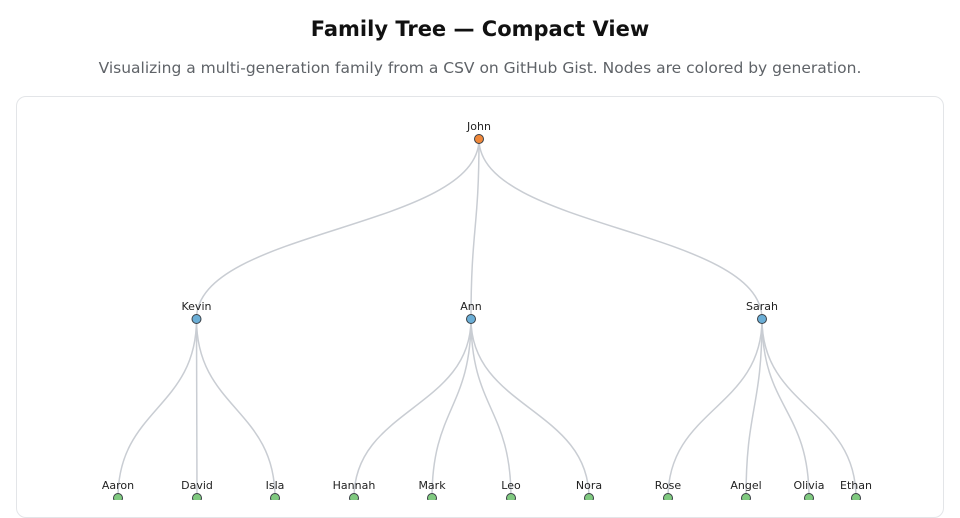 The width and height of the screenshot is (960, 518). I want to click on node-marker-sarah, so click(762, 319).